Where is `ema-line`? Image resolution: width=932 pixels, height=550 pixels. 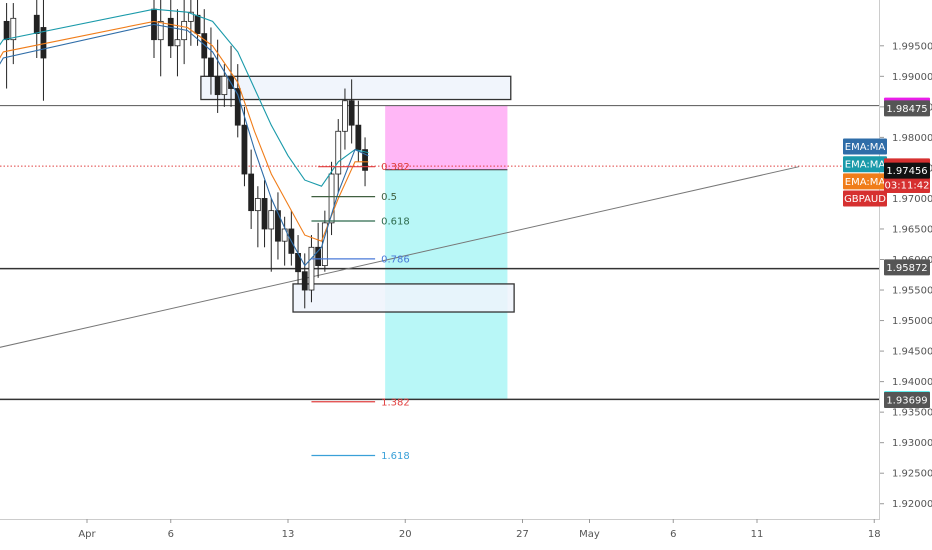 ema-line is located at coordinates (184, 97).